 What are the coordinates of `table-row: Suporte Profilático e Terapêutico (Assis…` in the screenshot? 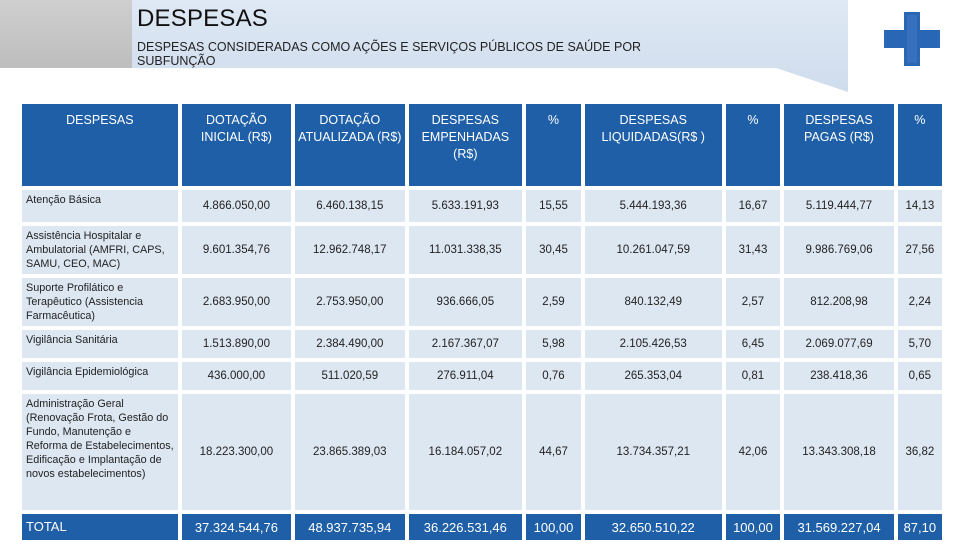 It's located at (482, 302).